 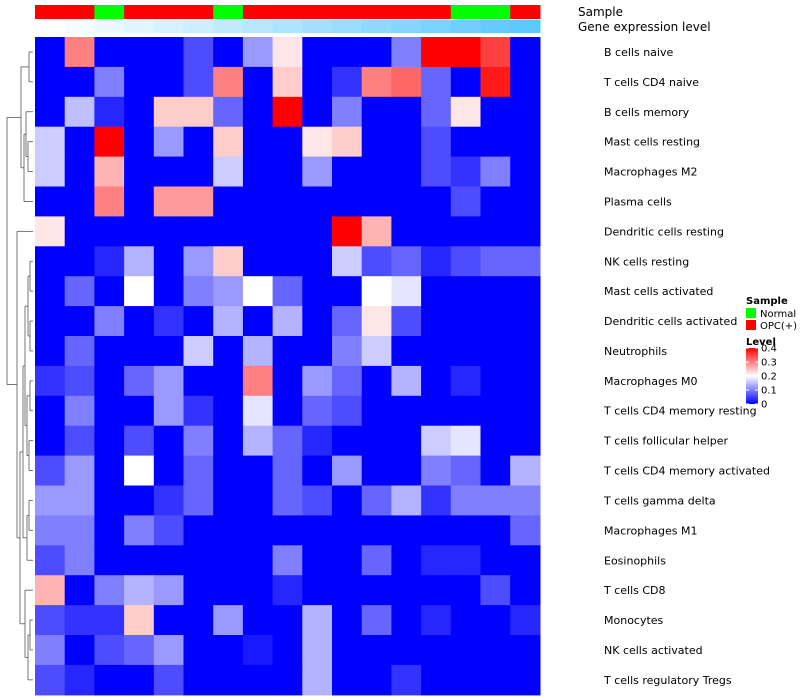 What do you see at coordinates (651, 82) in the screenshot?
I see `row-label: T cells CD4 naive` at bounding box center [651, 82].